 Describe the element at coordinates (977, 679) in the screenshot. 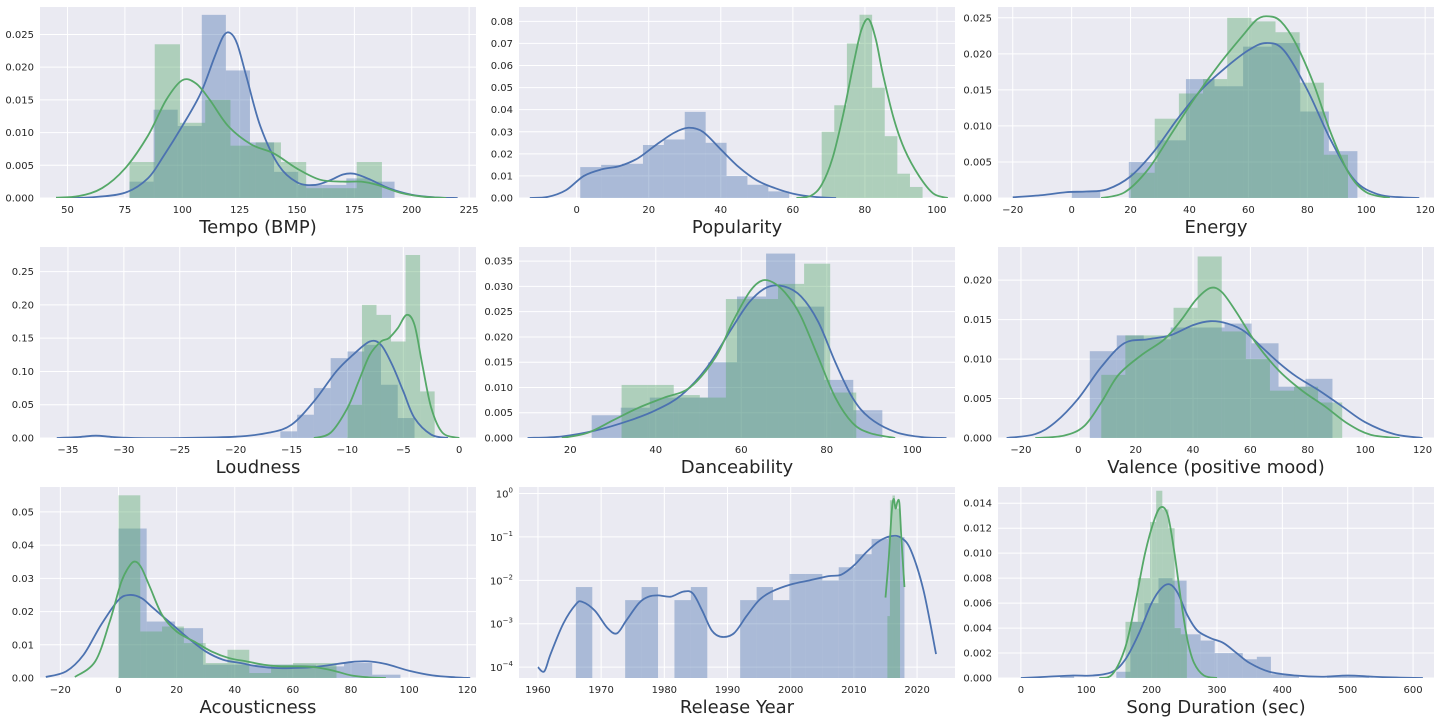

I see `y-tick-label: 0.000` at that location.